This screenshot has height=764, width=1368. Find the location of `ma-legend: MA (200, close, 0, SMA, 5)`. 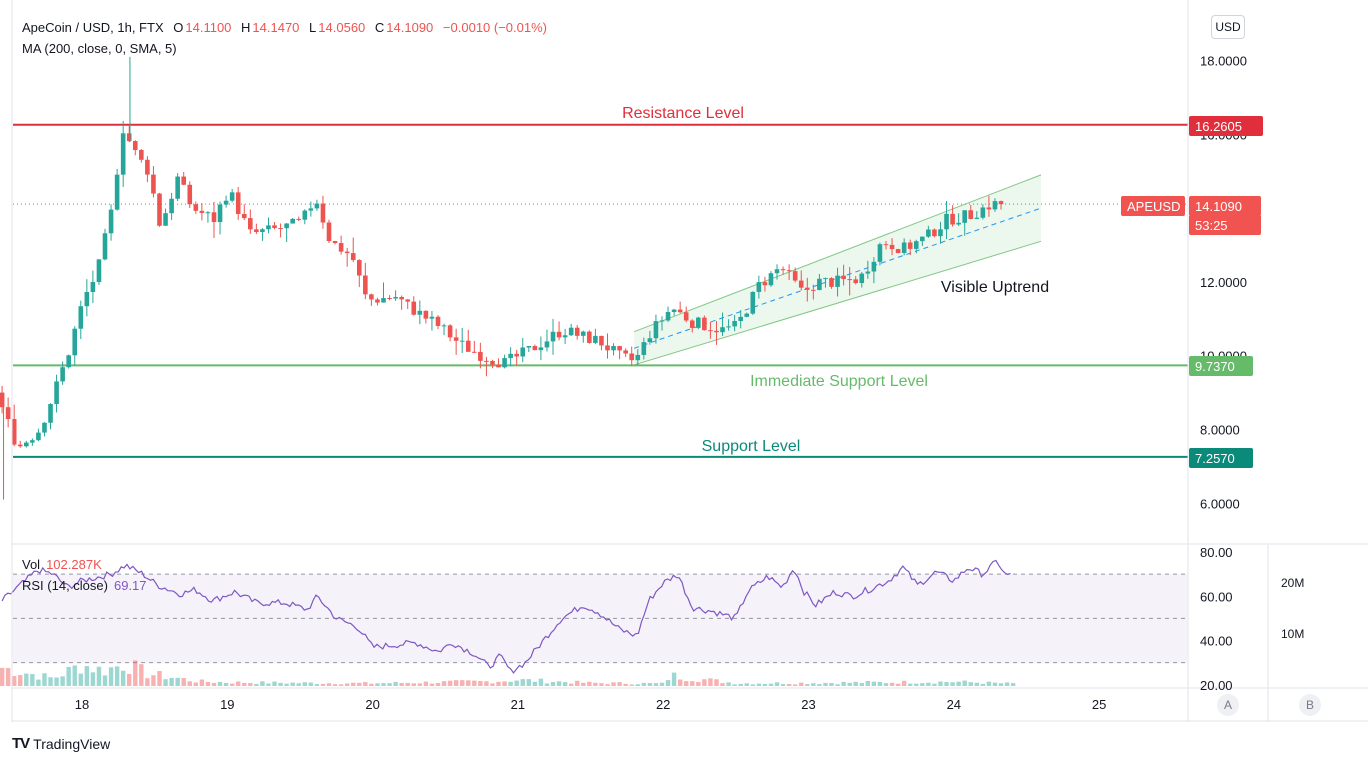

ma-legend: MA (200, close, 0, SMA, 5) is located at coordinates (99, 48).